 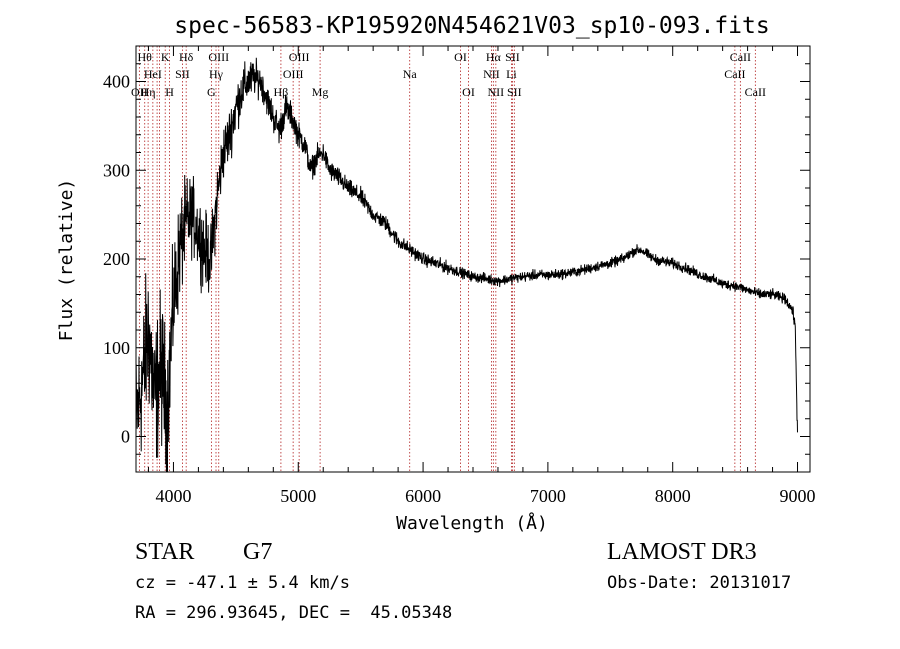 I want to click on spectral-line-label: Hδ, so click(x=186, y=57).